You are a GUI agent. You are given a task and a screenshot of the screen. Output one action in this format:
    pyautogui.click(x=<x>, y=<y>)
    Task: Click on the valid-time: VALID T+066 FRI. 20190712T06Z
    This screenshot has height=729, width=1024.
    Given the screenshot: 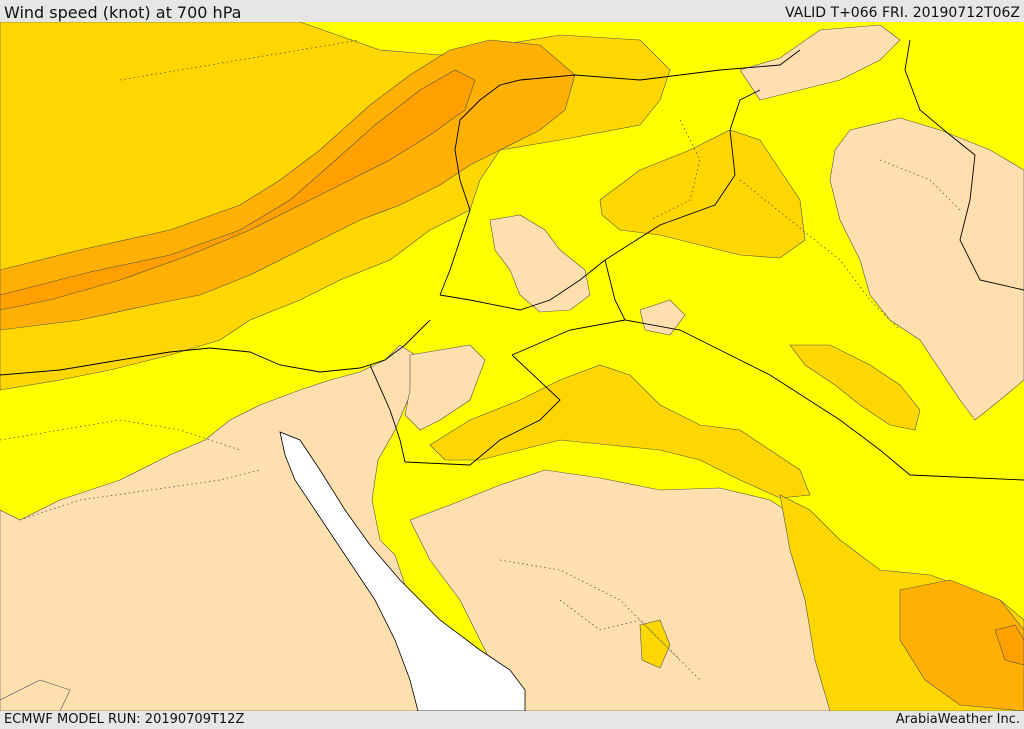 What is the action you would take?
    pyautogui.click(x=902, y=13)
    